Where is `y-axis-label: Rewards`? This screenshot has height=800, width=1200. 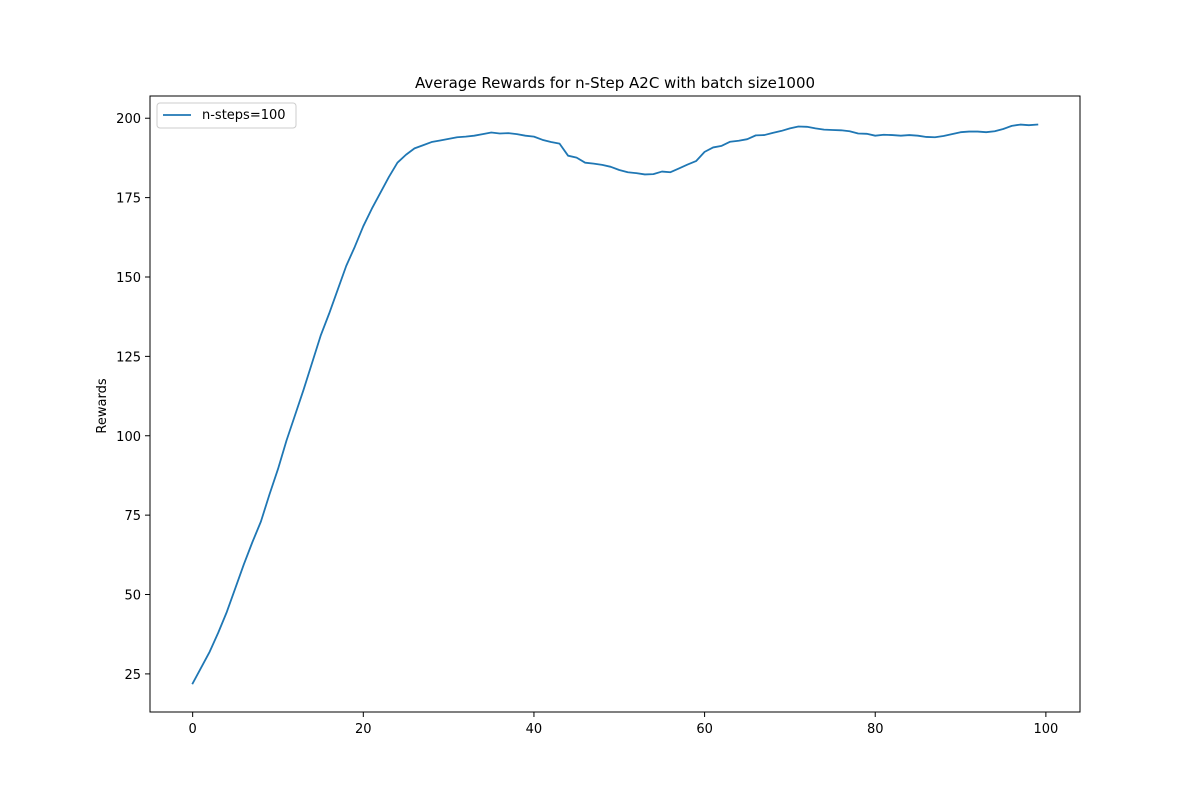
y-axis-label: Rewards is located at coordinates (102, 405).